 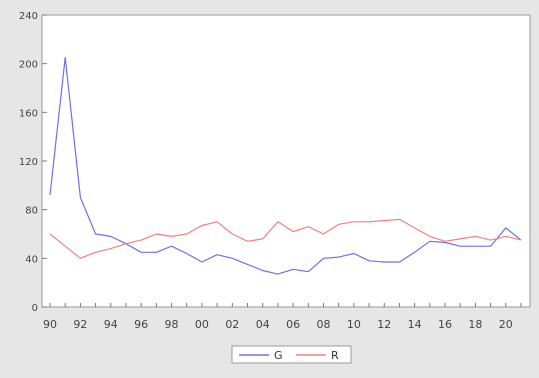 I want to click on x-tick-label: 92, so click(x=80, y=324).